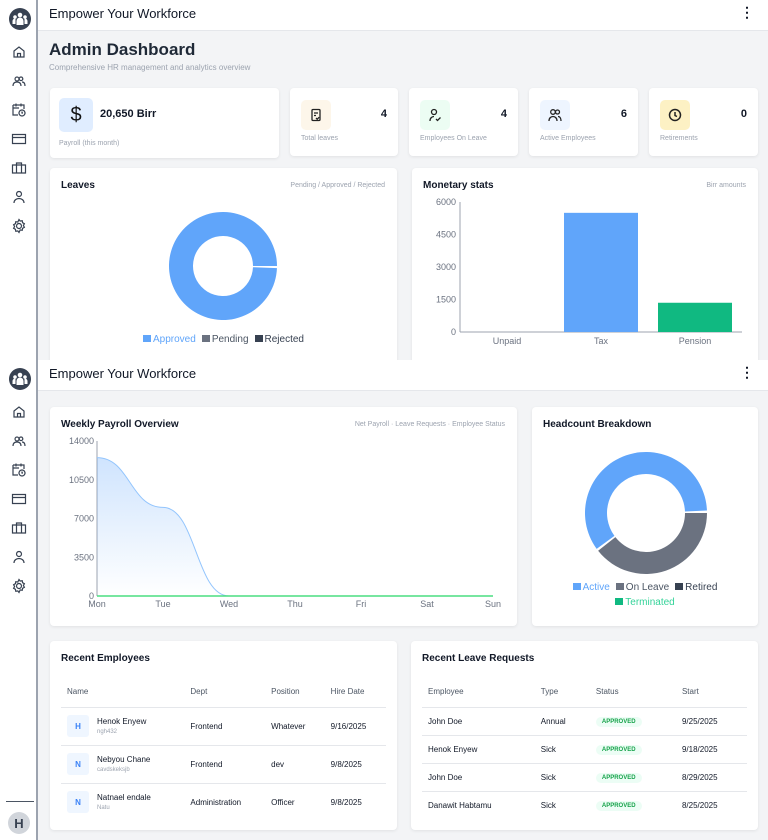 The image size is (768, 840). I want to click on x-tick-label: Sun, so click(493, 604).